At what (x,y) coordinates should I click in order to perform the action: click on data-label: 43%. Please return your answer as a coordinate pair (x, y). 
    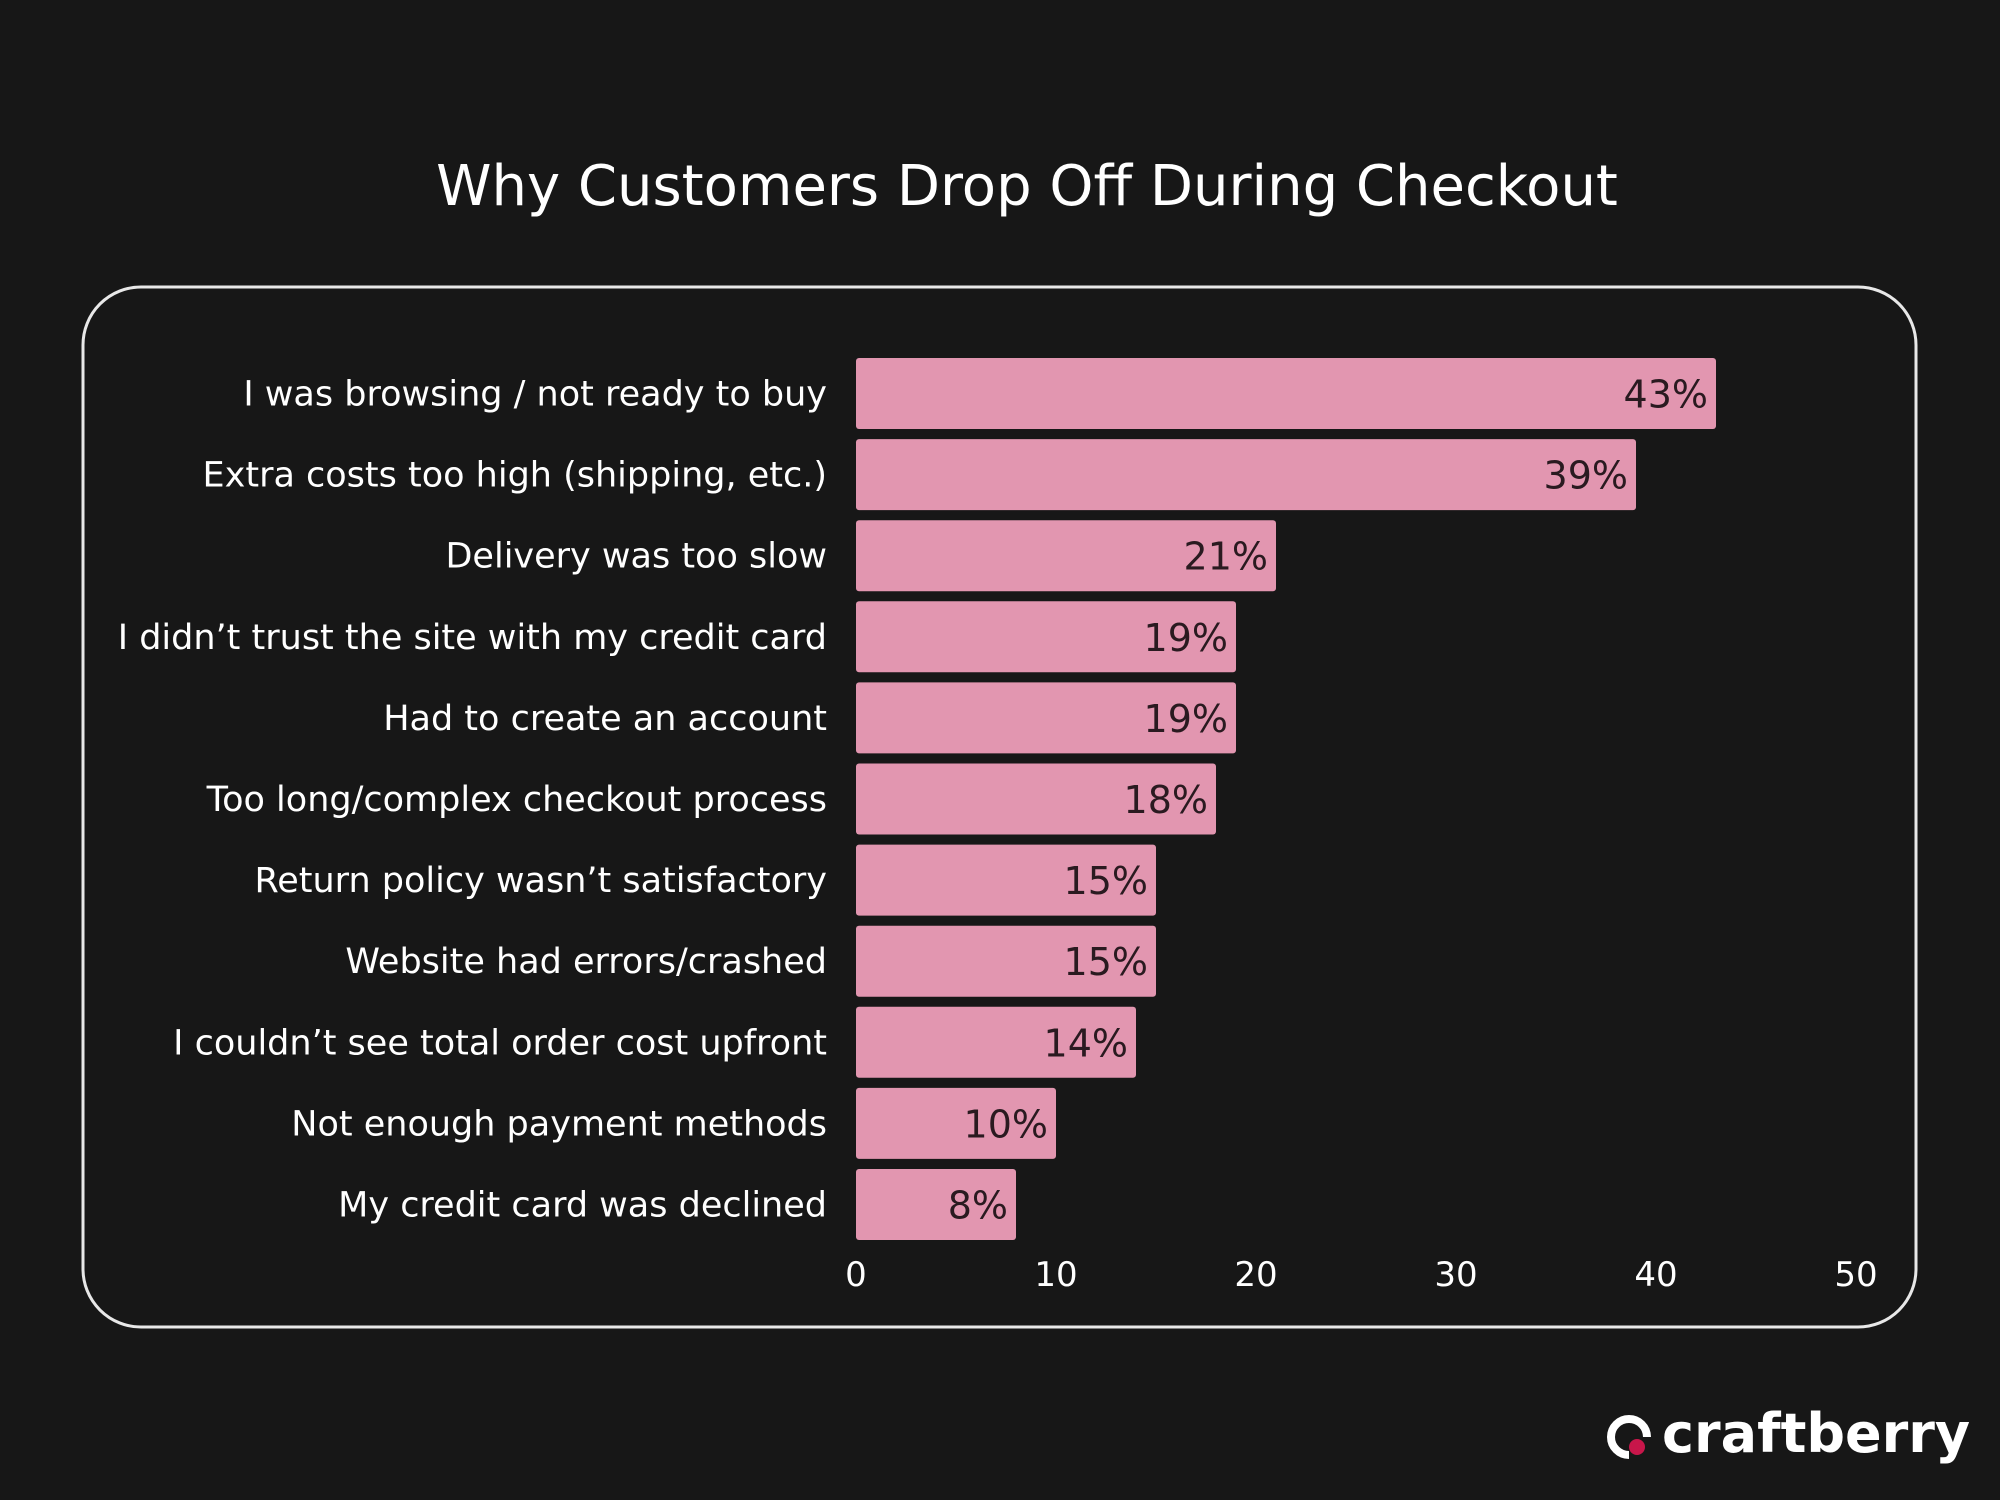
    Looking at the image, I should click on (1666, 395).